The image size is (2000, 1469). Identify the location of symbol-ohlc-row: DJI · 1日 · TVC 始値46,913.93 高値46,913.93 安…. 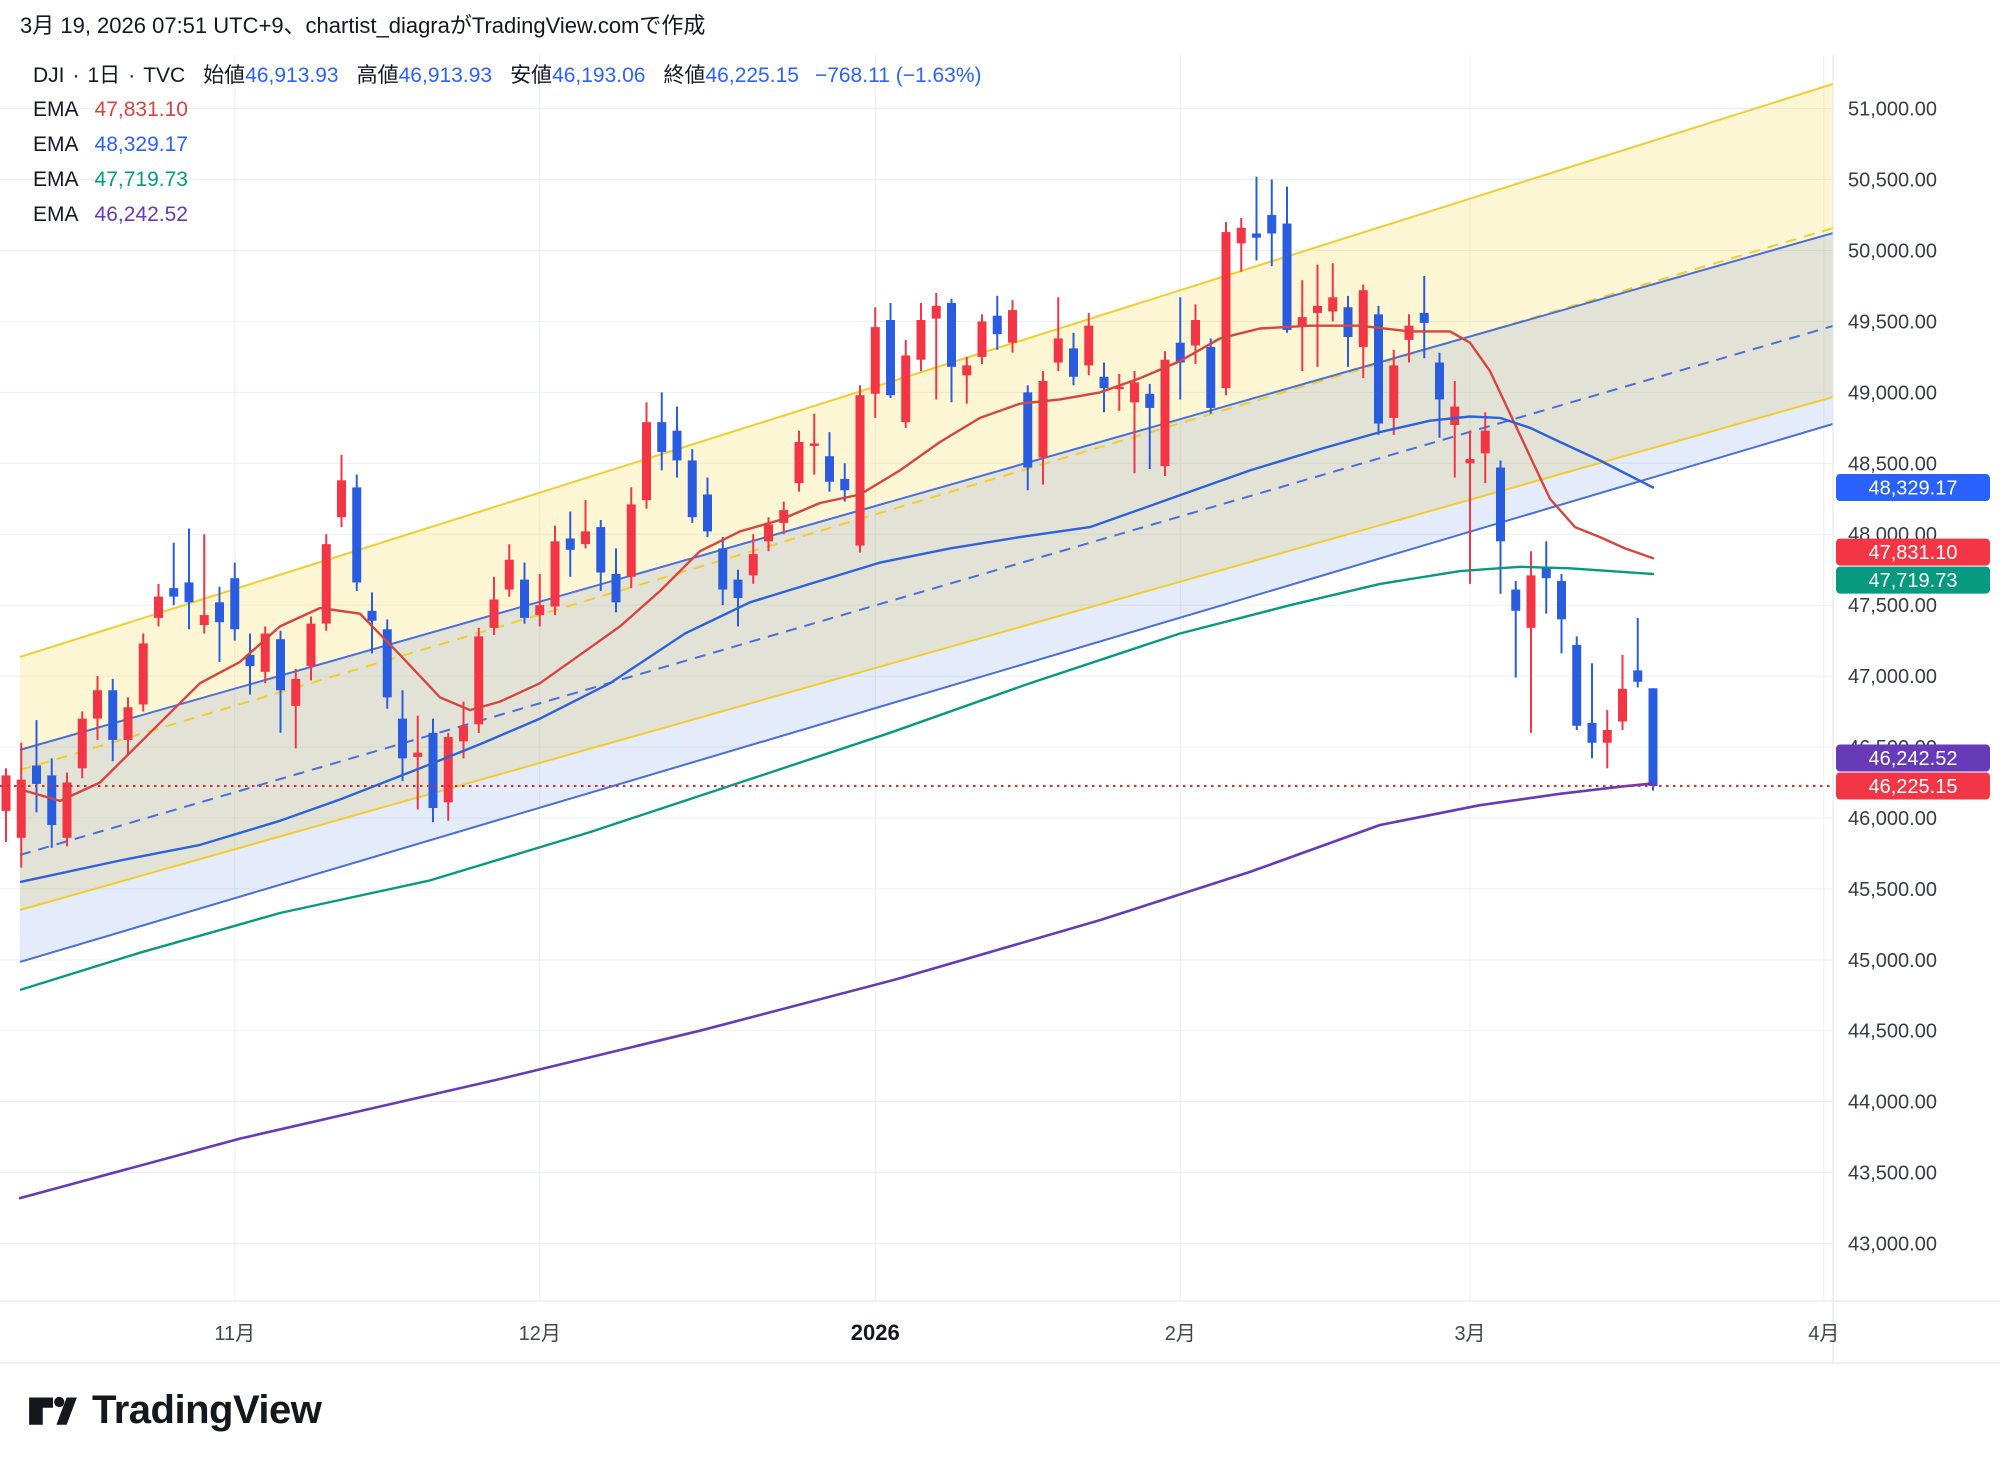
(507, 76).